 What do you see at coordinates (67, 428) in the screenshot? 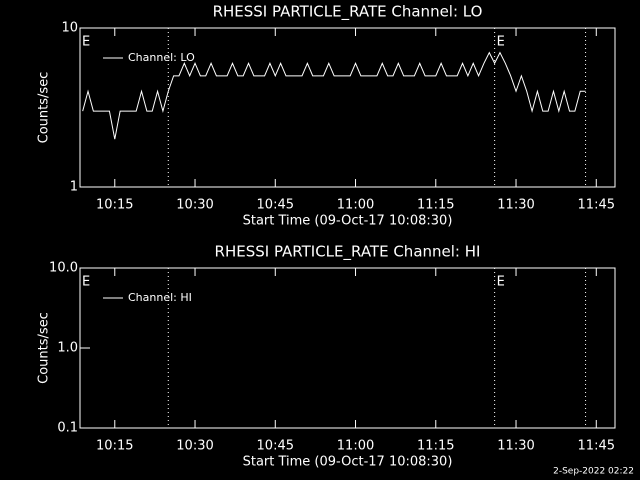
I see `y-tick-label: 0.1` at bounding box center [67, 428].